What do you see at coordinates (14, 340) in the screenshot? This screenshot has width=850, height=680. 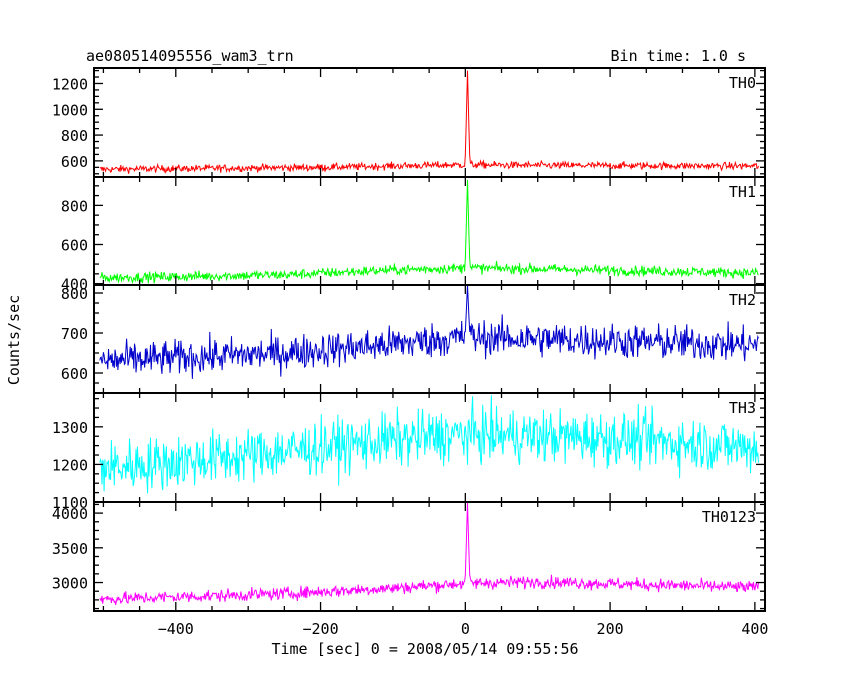 I see `y-axis-label: Counts/sec` at bounding box center [14, 340].